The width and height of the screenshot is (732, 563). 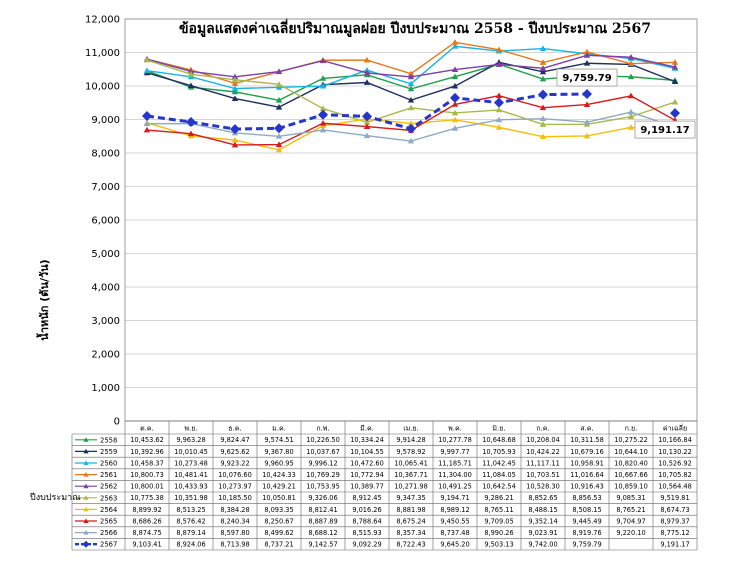 I want to click on y-tick-label: 8,000, so click(x=105, y=154).